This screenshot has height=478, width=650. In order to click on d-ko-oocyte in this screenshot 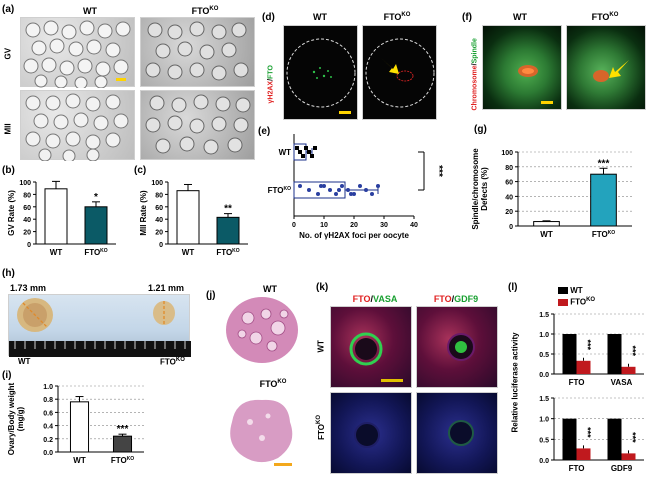, I will do `click(400, 73)`.